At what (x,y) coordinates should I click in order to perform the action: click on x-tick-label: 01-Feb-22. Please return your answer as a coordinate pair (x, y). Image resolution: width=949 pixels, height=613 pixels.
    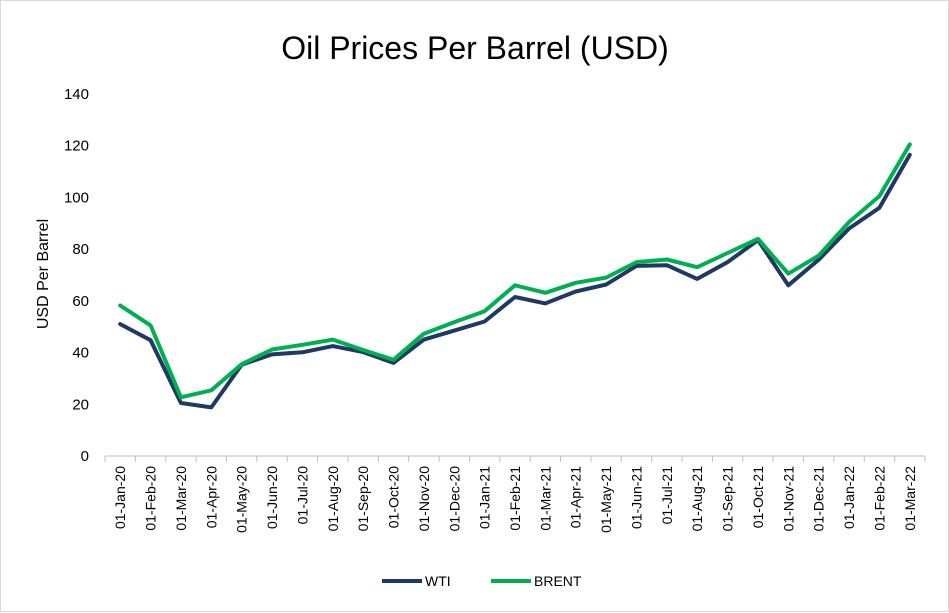
    Looking at the image, I should click on (879, 498).